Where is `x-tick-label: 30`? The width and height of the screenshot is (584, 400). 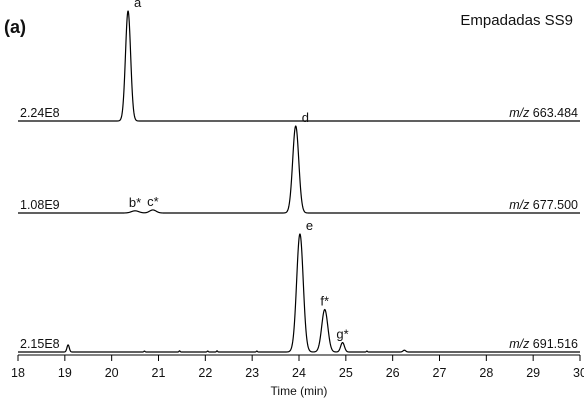
x-tick-label: 30 is located at coordinates (578, 373).